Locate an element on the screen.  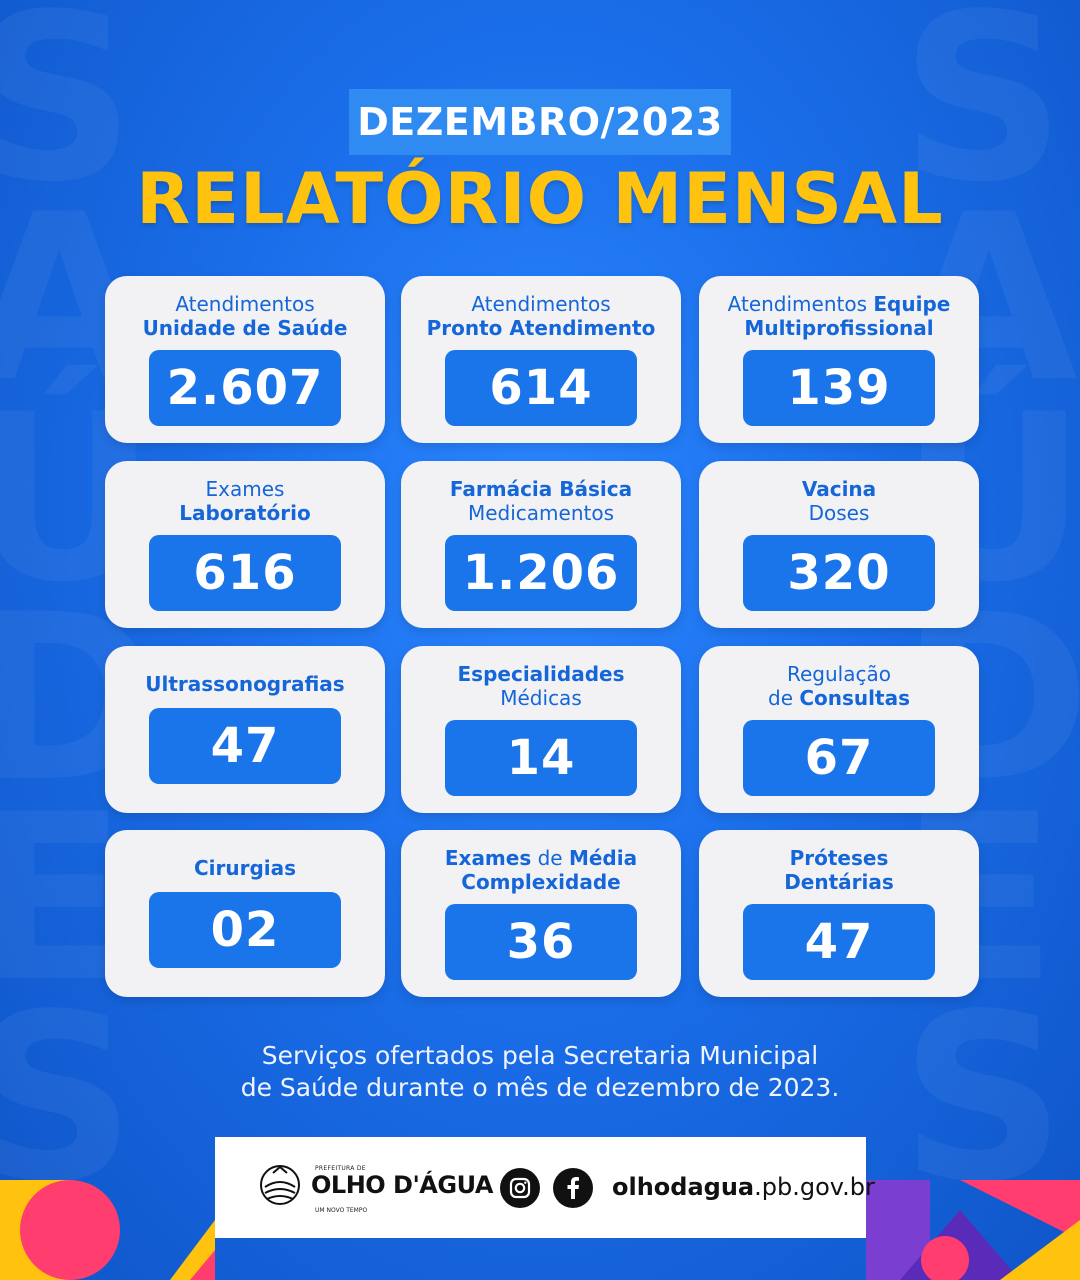
card-especialidades: Especialidades Médicas 14 is located at coordinates (541, 729).